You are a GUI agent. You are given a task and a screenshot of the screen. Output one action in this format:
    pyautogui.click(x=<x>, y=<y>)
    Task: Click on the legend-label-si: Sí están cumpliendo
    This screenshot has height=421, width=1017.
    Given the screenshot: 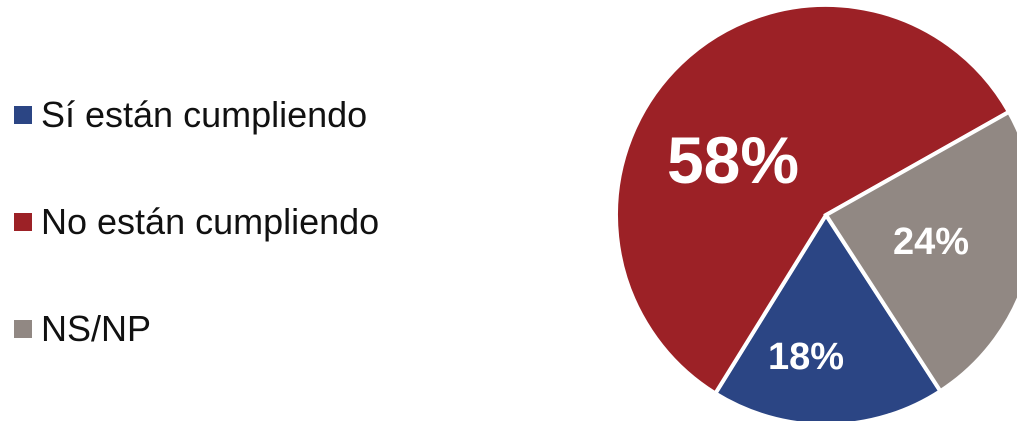 What is the action you would take?
    pyautogui.click(x=204, y=114)
    